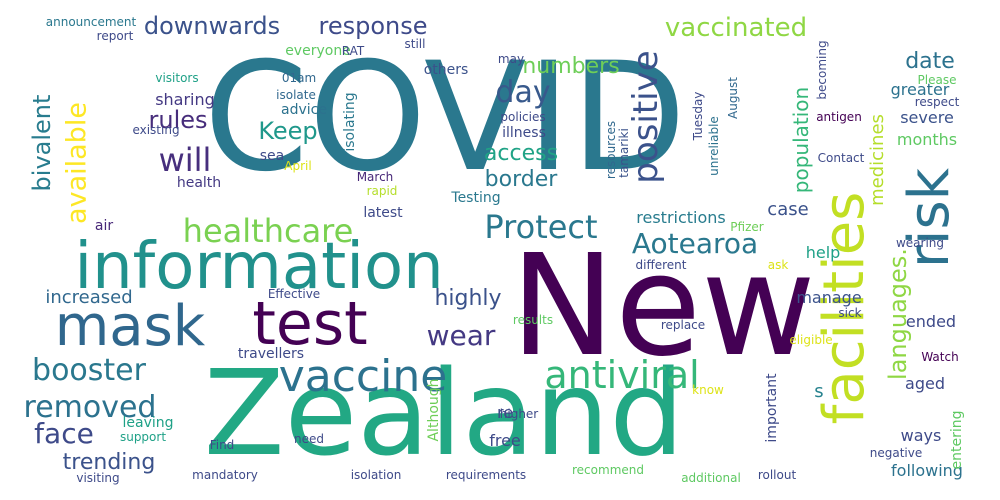  Describe the element at coordinates (272, 156) in the screenshot. I see `word-sea: sea` at that location.